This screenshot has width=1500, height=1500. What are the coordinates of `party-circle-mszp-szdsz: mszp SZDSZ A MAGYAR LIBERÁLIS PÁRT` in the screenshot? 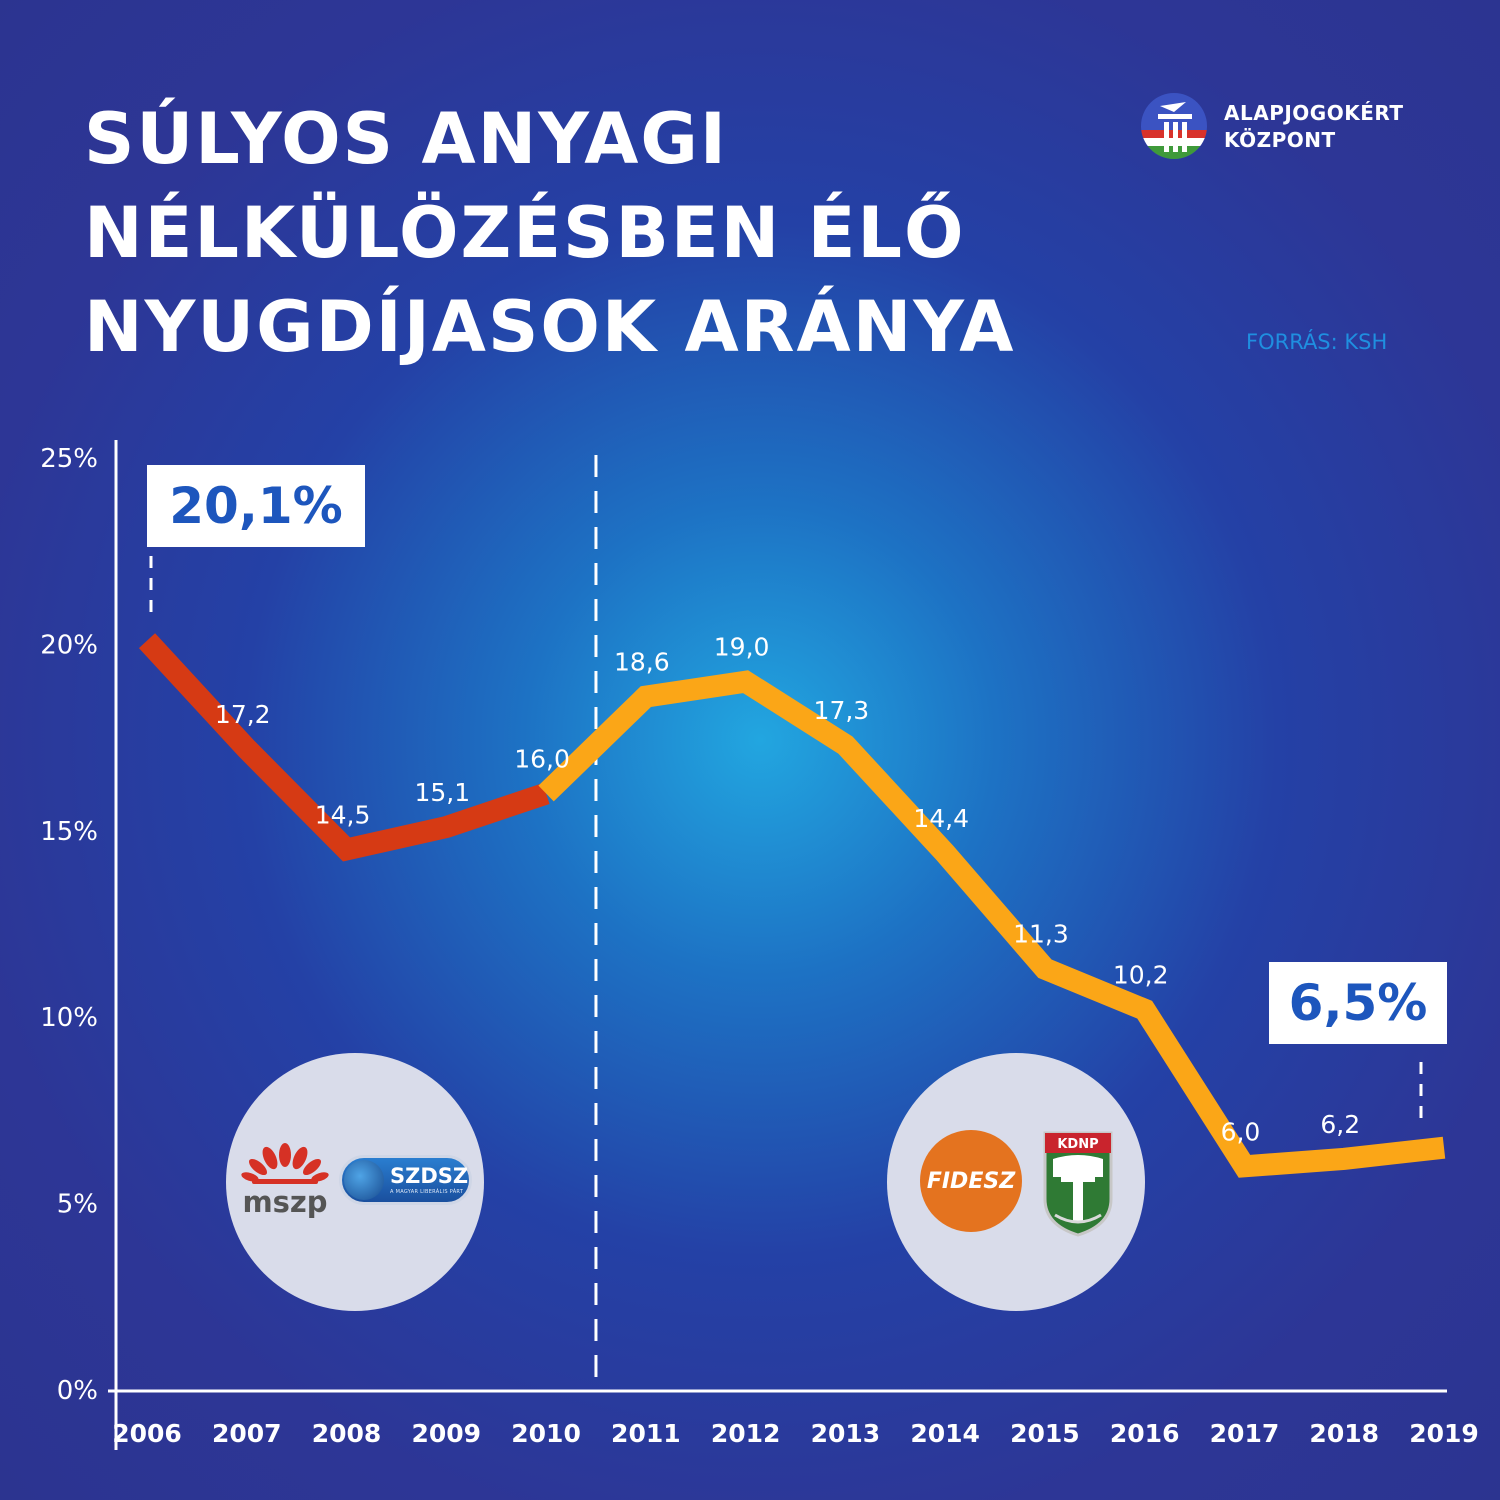 It's located at (355, 1182).